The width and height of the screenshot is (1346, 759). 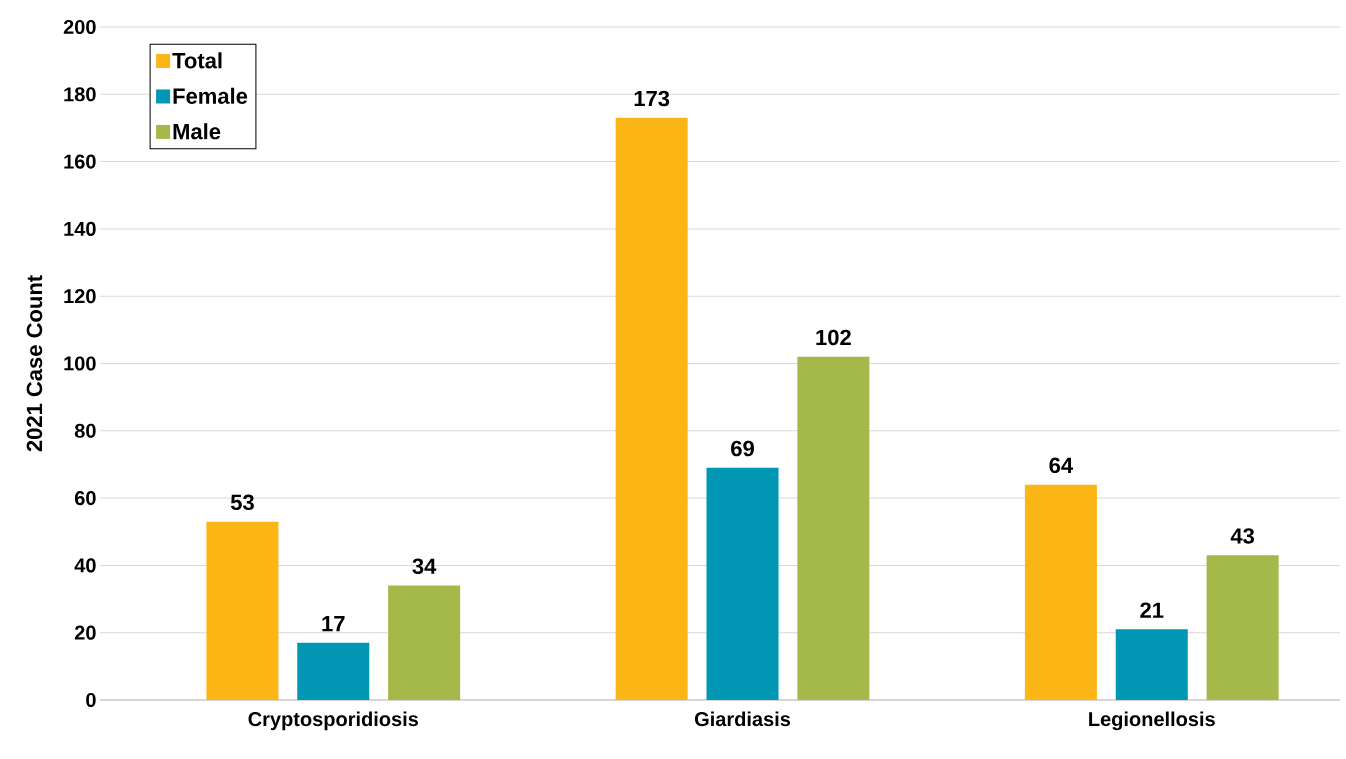 I want to click on y-tick-label: 120, so click(x=80, y=296).